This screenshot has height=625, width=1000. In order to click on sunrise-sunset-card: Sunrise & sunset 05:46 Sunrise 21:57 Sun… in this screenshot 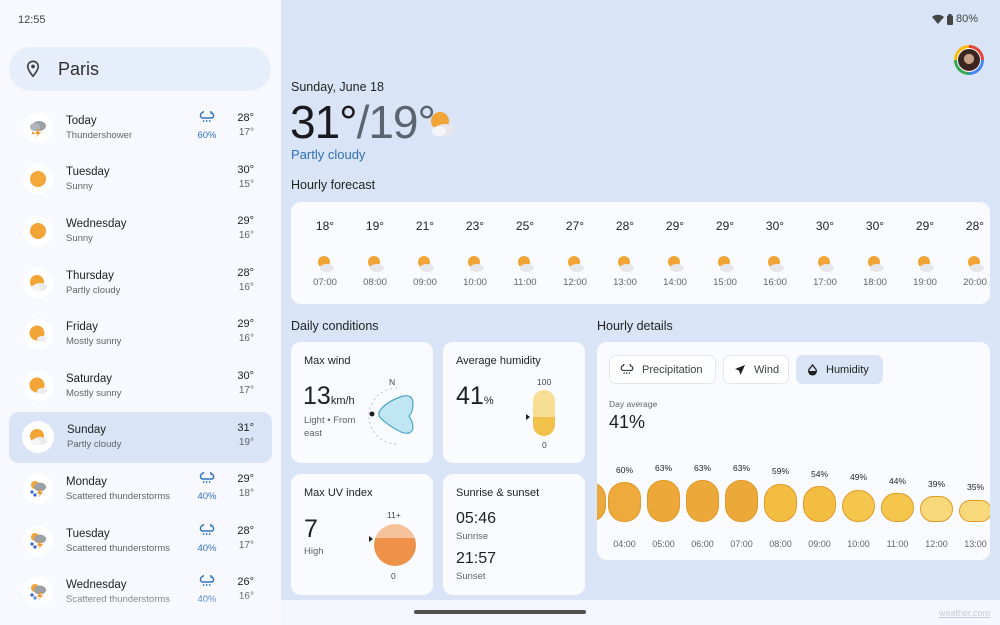, I will do `click(514, 534)`.